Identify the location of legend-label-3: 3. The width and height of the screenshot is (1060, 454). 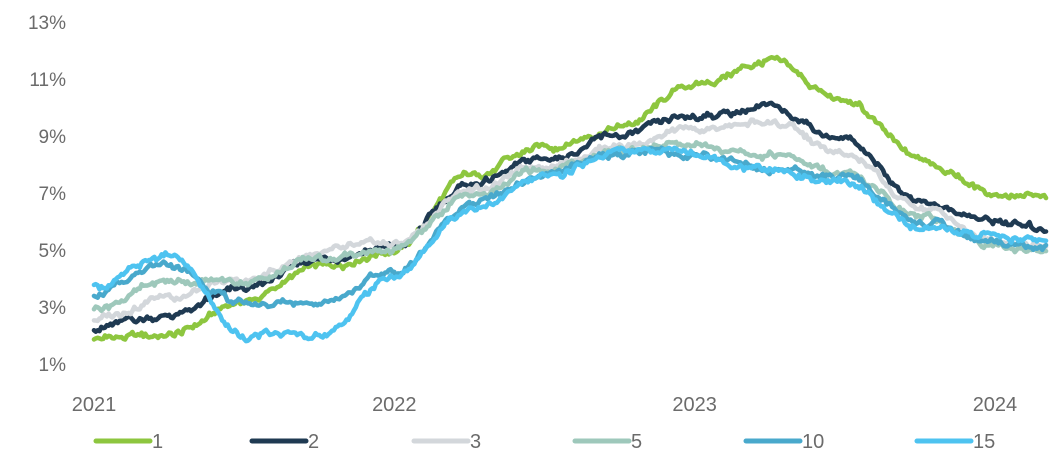
(475, 442).